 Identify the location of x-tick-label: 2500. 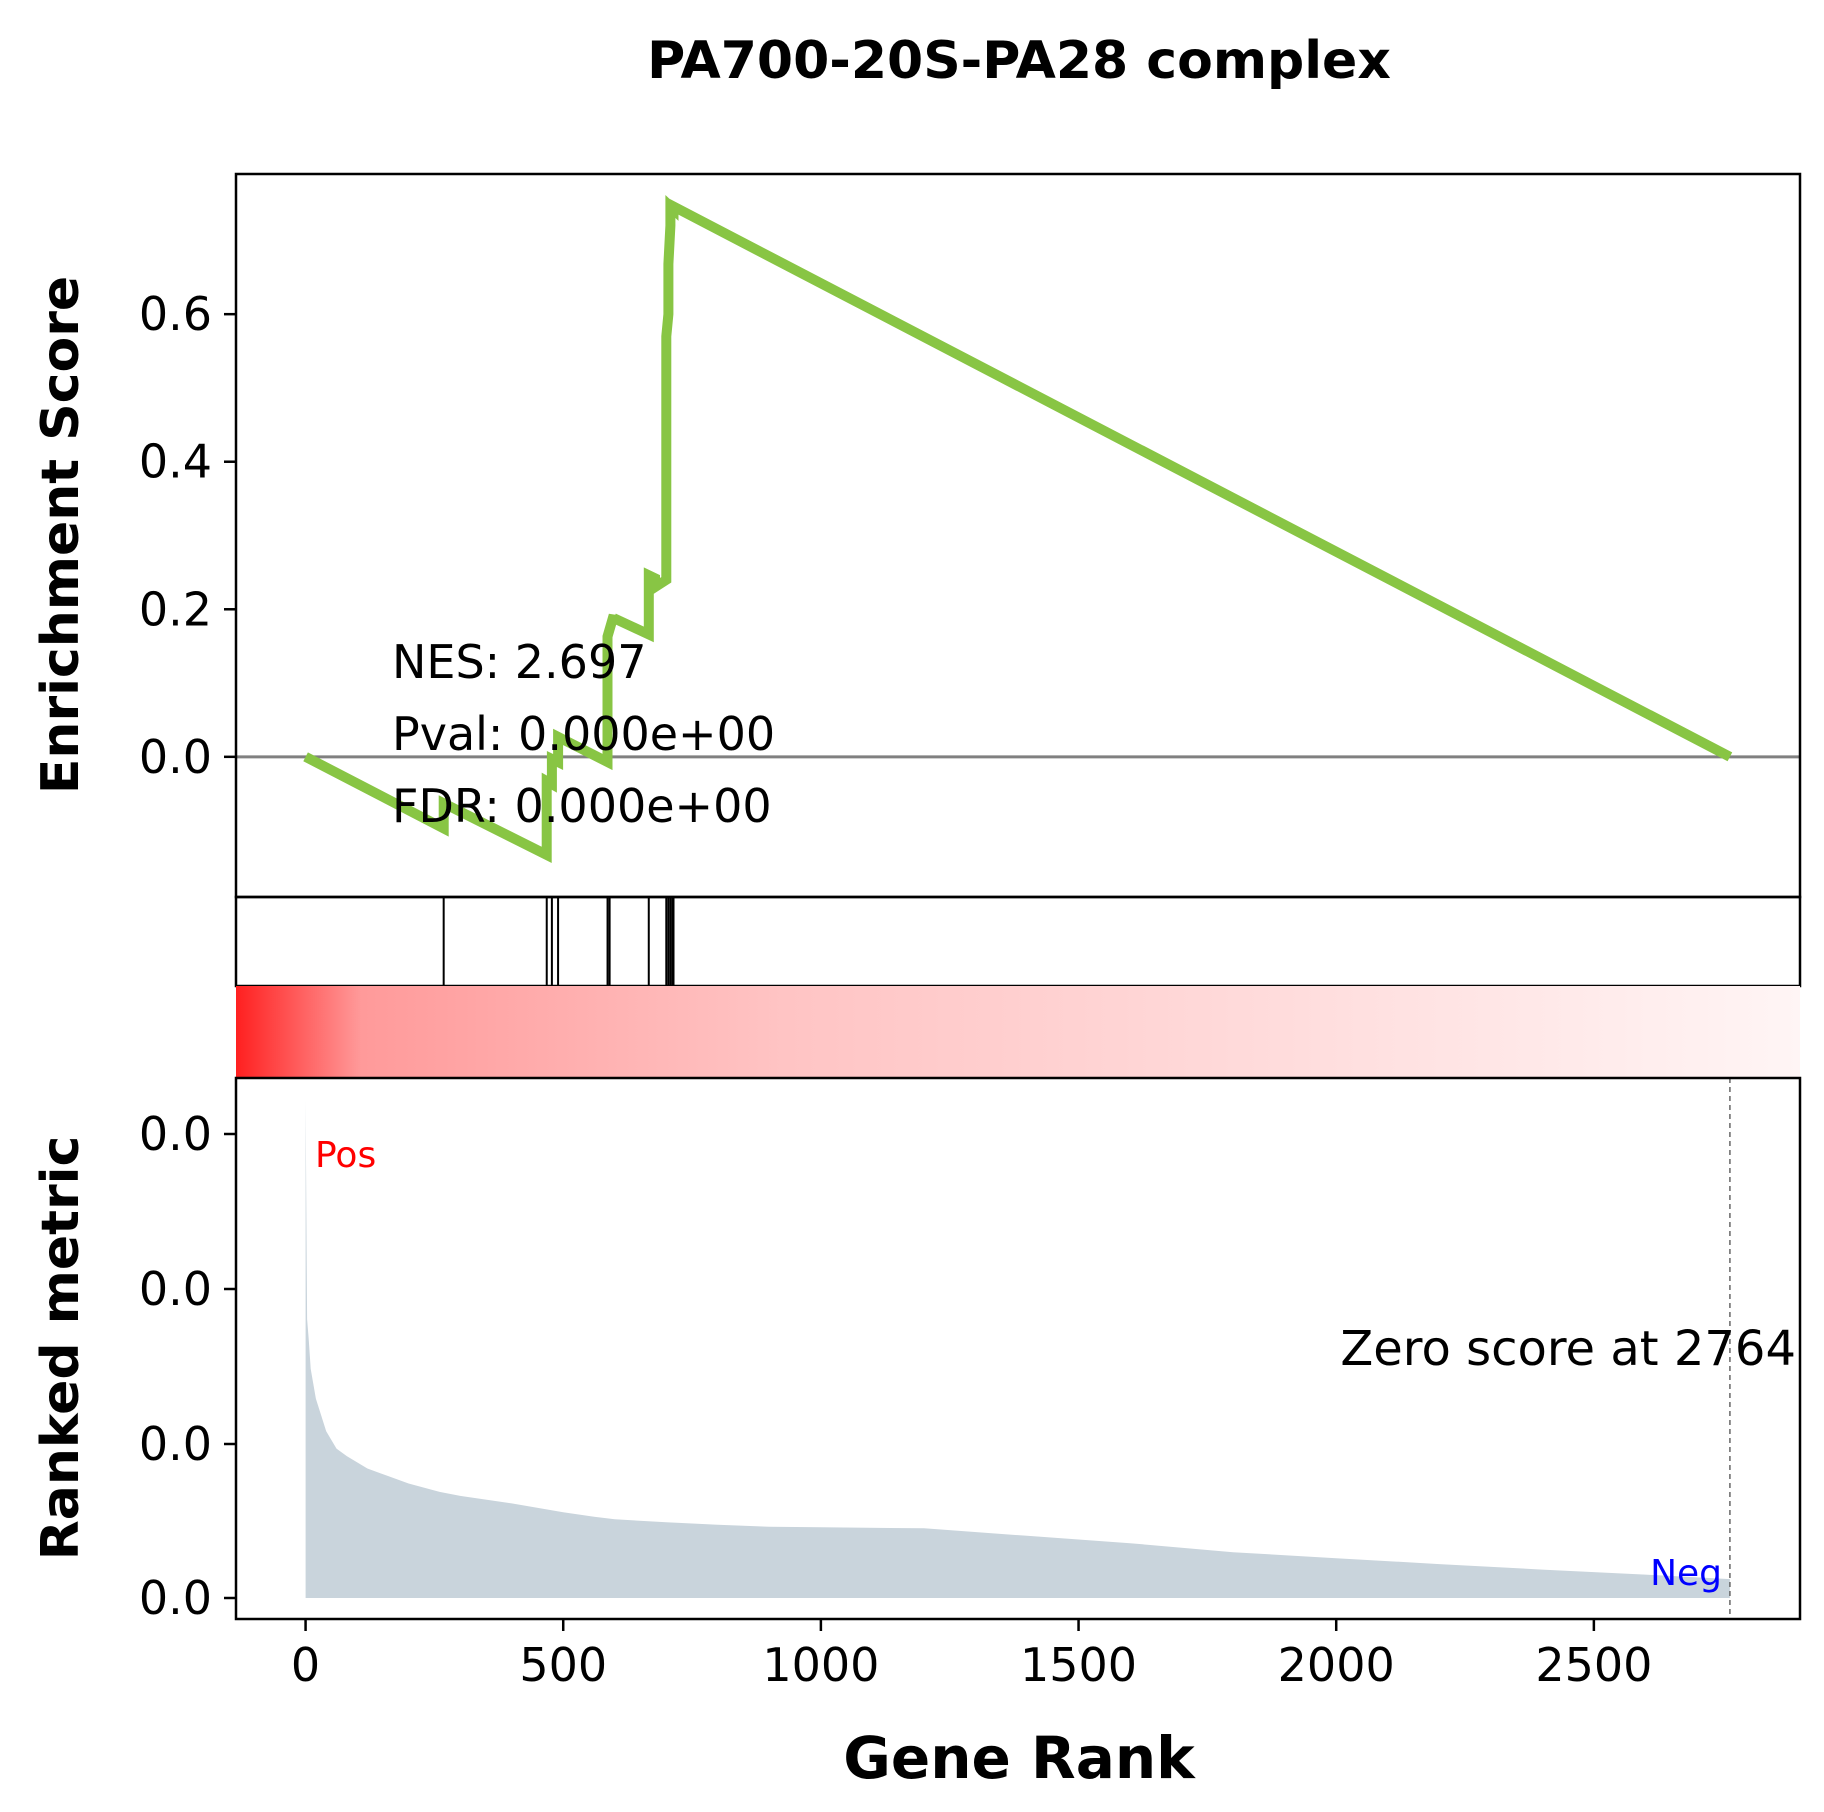
(1593, 1665).